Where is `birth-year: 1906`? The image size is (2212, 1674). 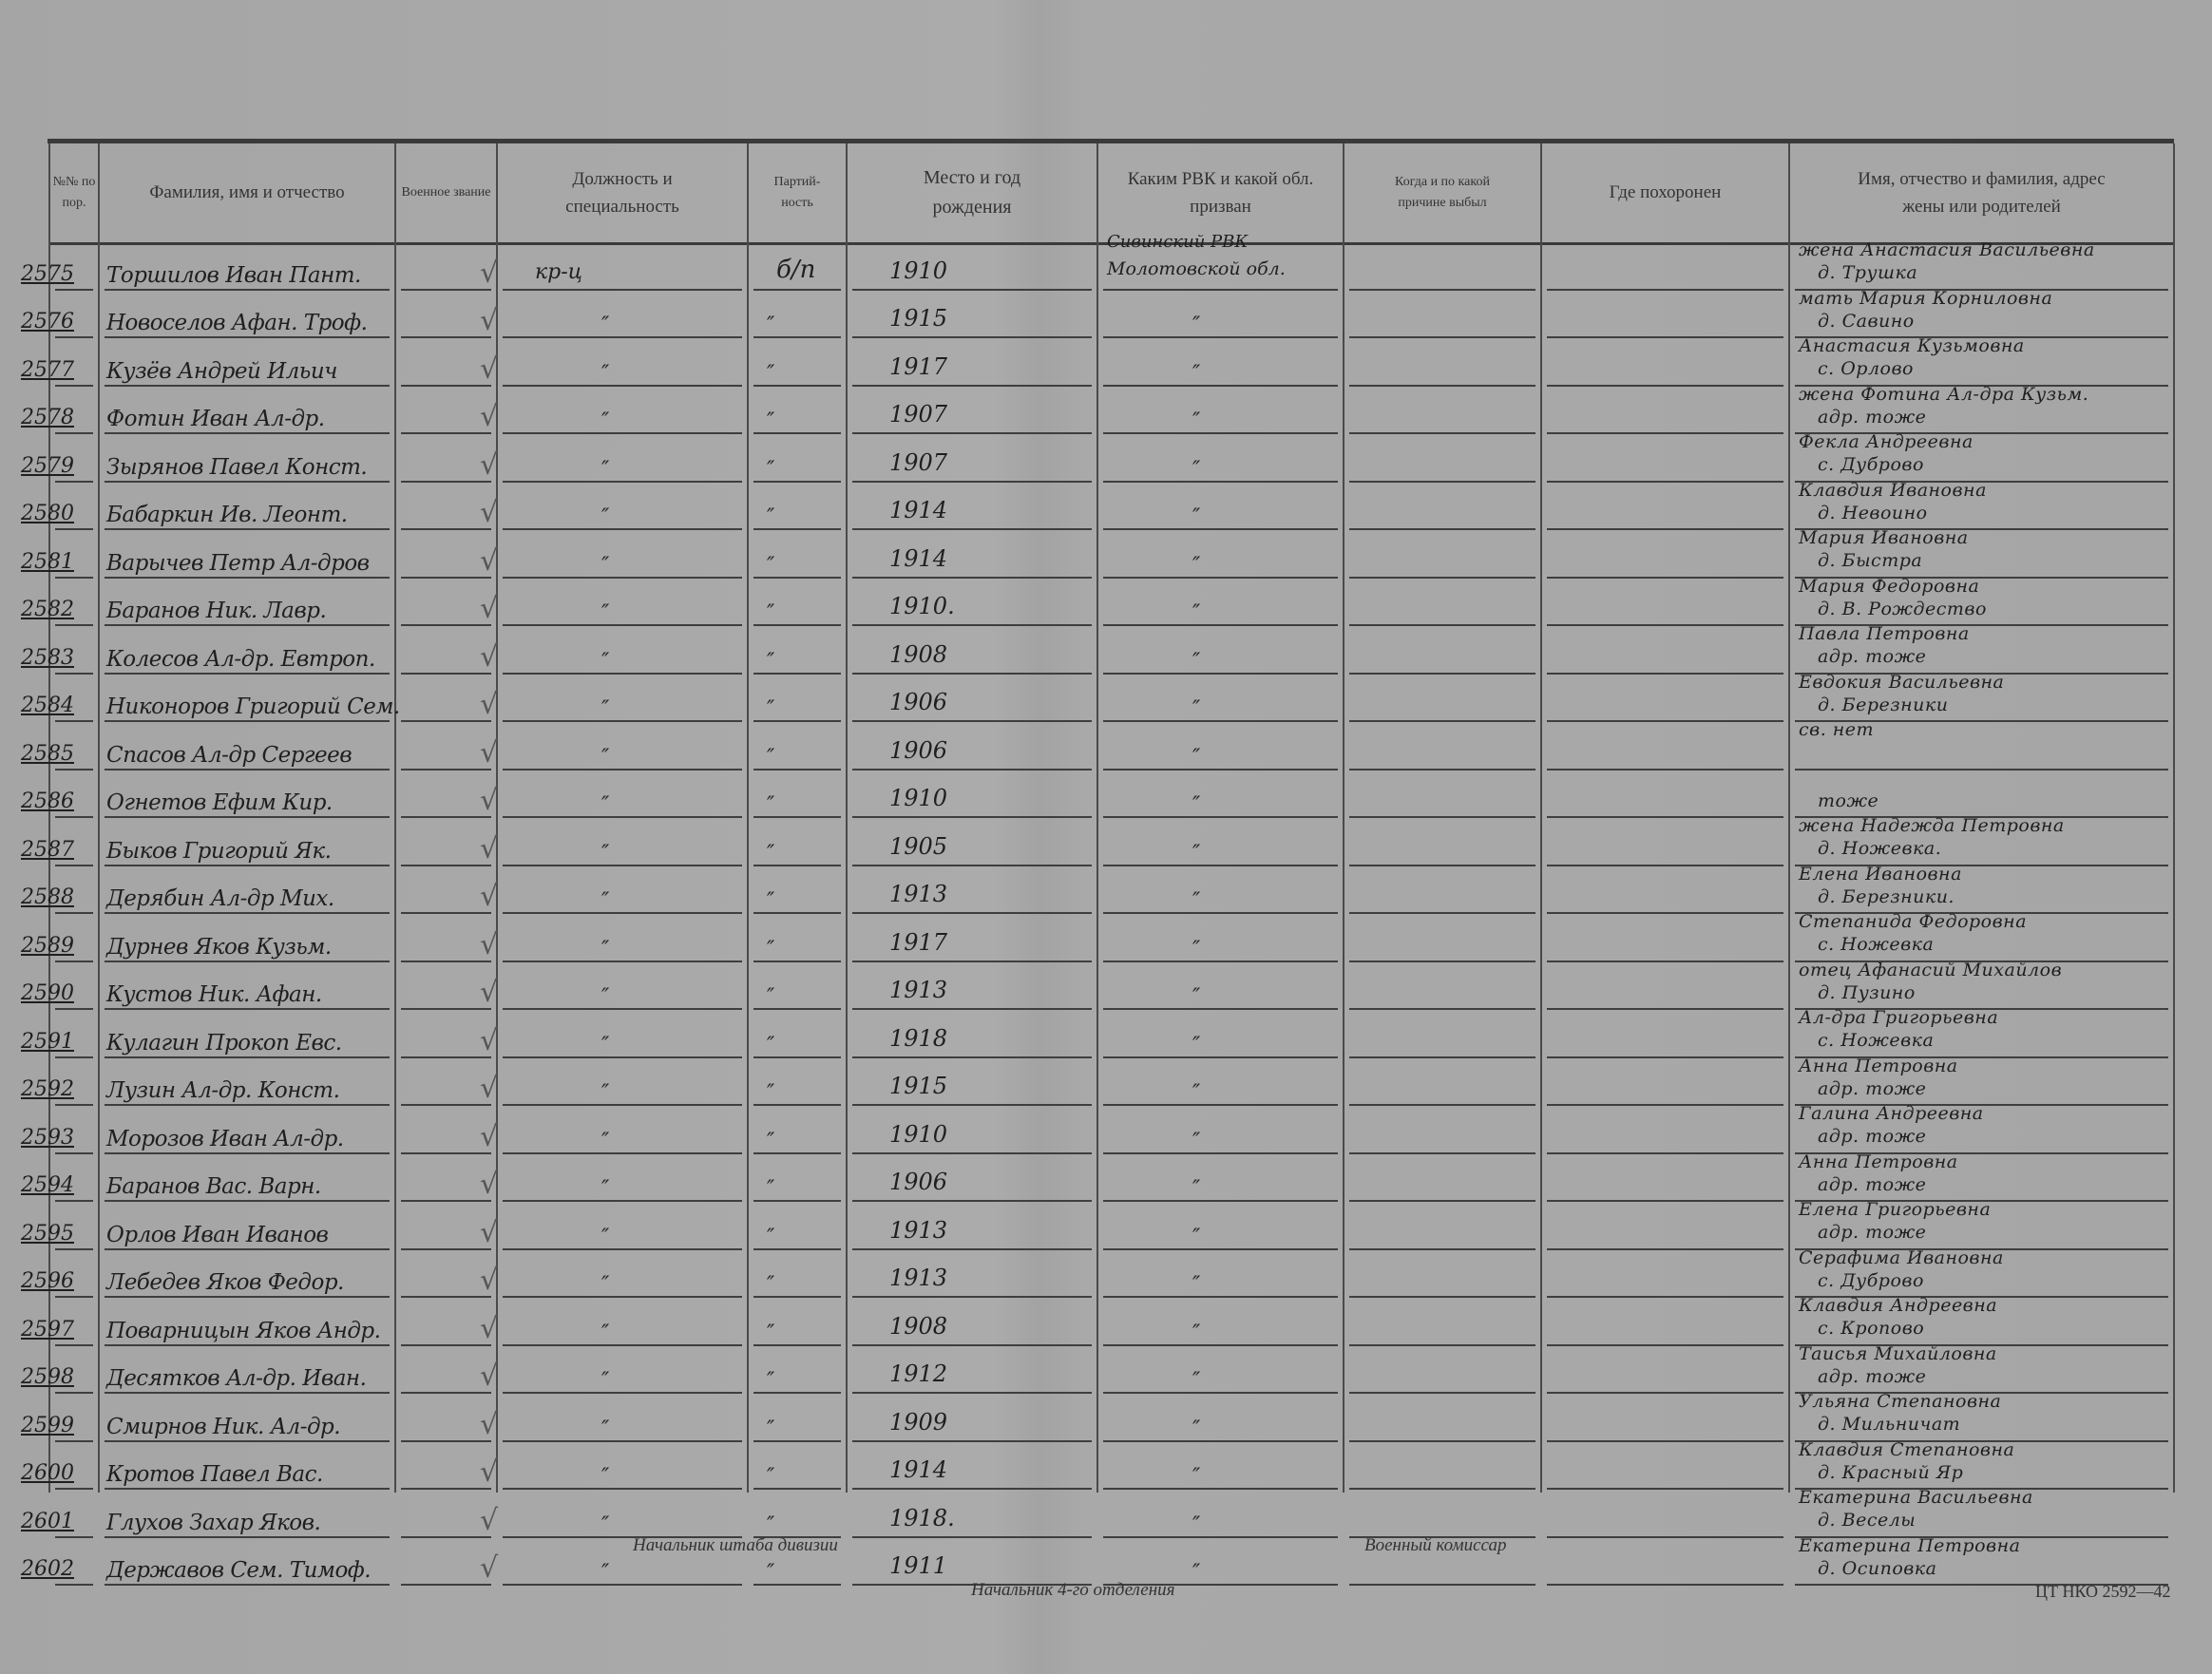 birth-year: 1906 is located at coordinates (918, 702).